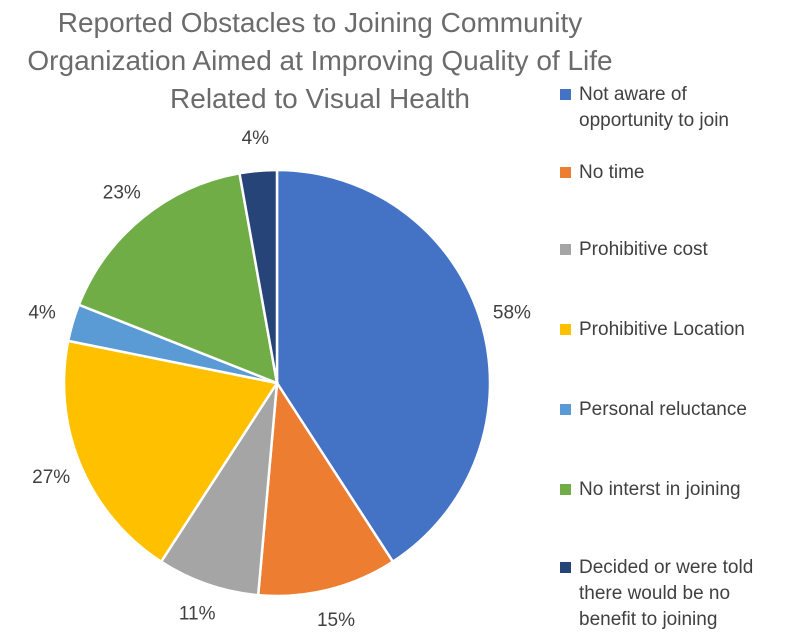 The width and height of the screenshot is (789, 644). I want to click on chart-title-line-1: Reported Obstacles to Joining Community, so click(320, 22).